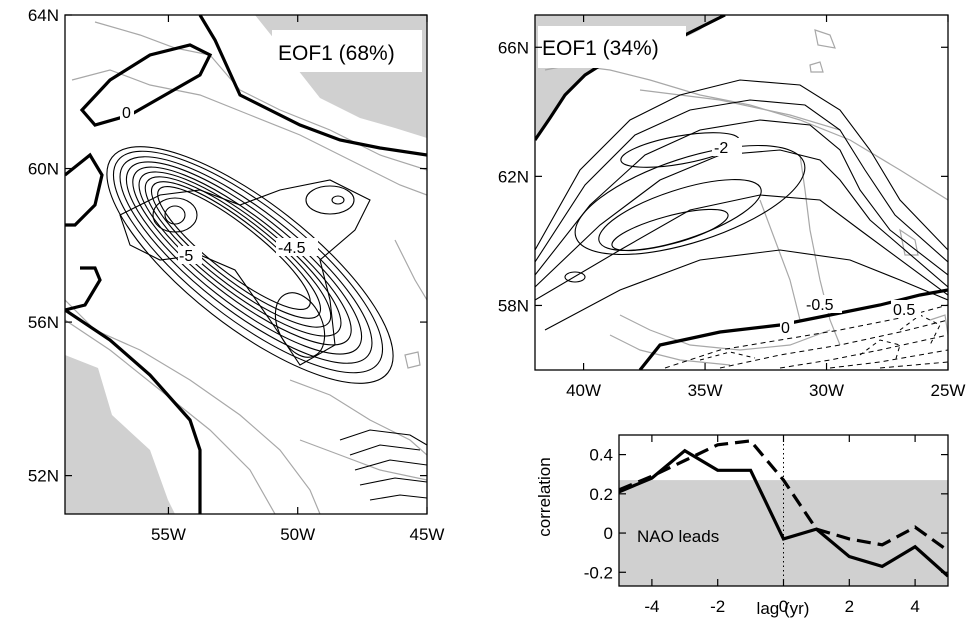 Image resolution: width=973 pixels, height=623 pixels. What do you see at coordinates (598, 572) in the screenshot?
I see `ytick-label: -0.2` at bounding box center [598, 572].